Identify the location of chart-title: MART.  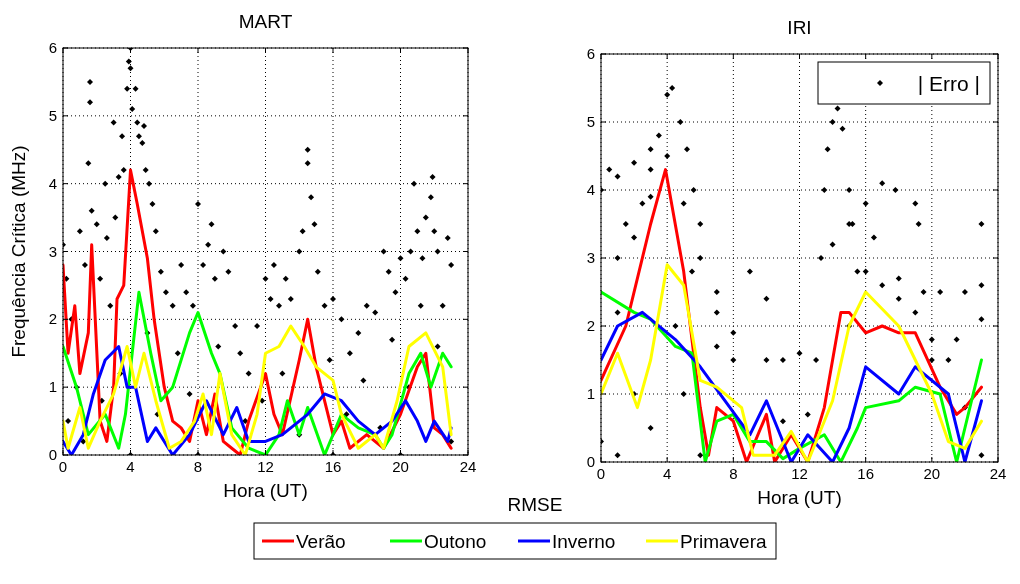
(265, 21).